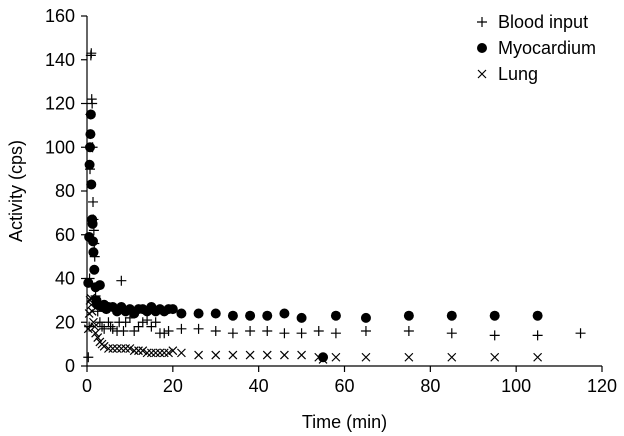 This screenshot has height=436, width=624. I want to click on legend-label: Lung, so click(518, 74).